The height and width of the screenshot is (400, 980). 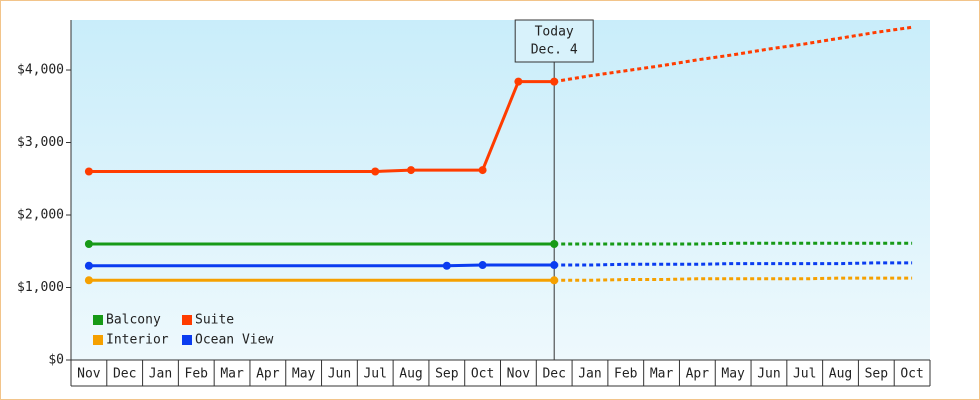 What do you see at coordinates (554, 50) in the screenshot?
I see `today-date: Dec. 4` at bounding box center [554, 50].